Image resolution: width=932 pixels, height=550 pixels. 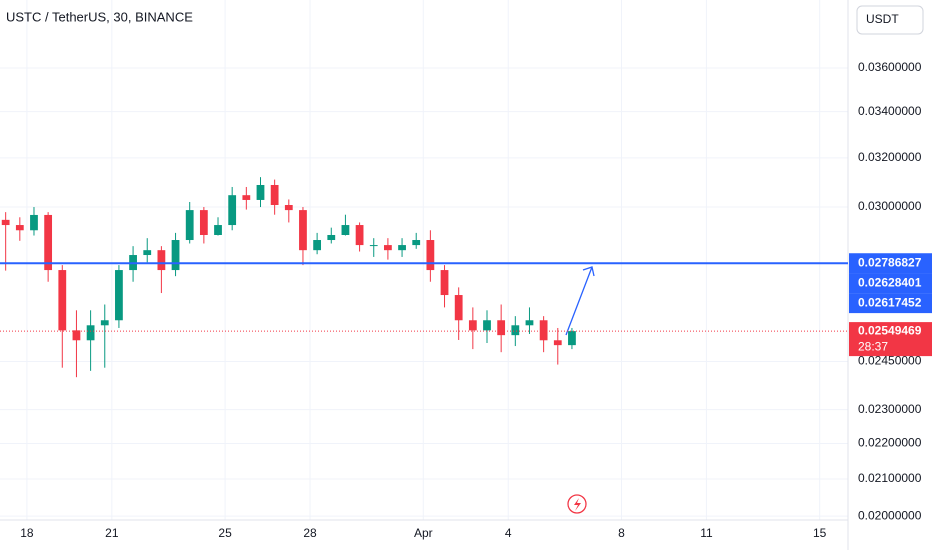 What do you see at coordinates (580, 301) in the screenshot?
I see `arrow-drawing` at bounding box center [580, 301].